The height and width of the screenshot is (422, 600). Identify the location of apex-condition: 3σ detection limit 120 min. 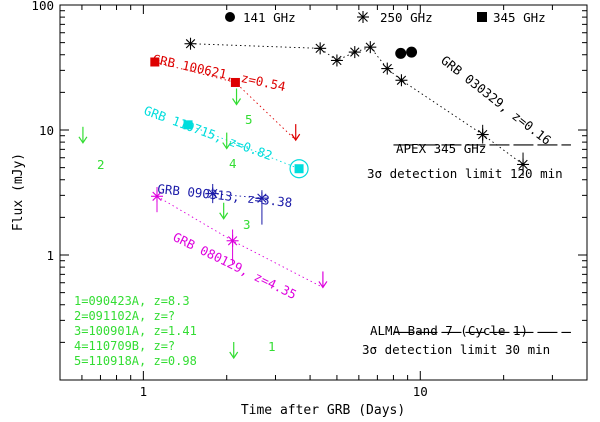
(465, 173).